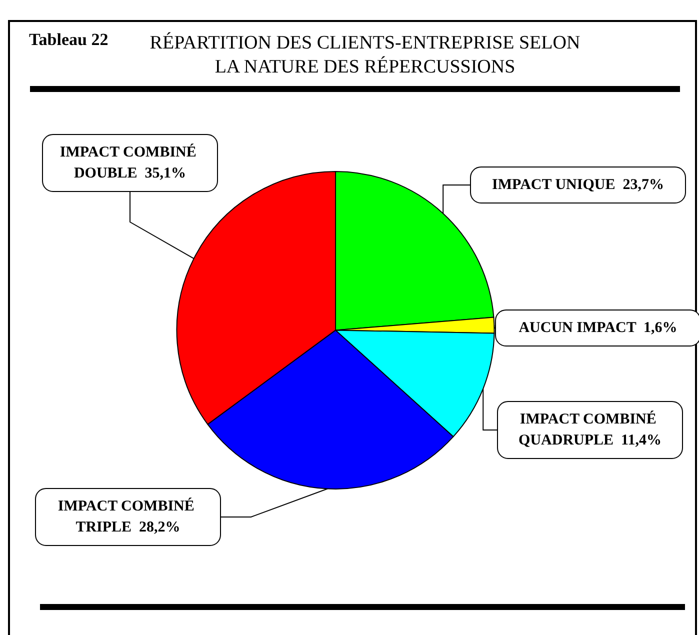 This screenshot has height=635, width=699. What do you see at coordinates (578, 185) in the screenshot?
I see `slice-label: IMPACT UNIQUE 23,7%` at bounding box center [578, 185].